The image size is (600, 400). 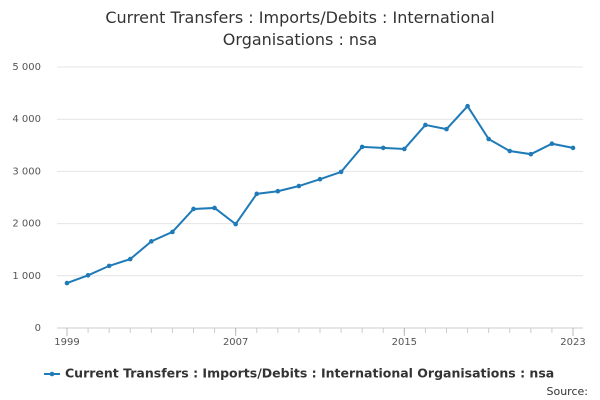 I want to click on y-tick-label: 3 000, so click(x=26, y=171).